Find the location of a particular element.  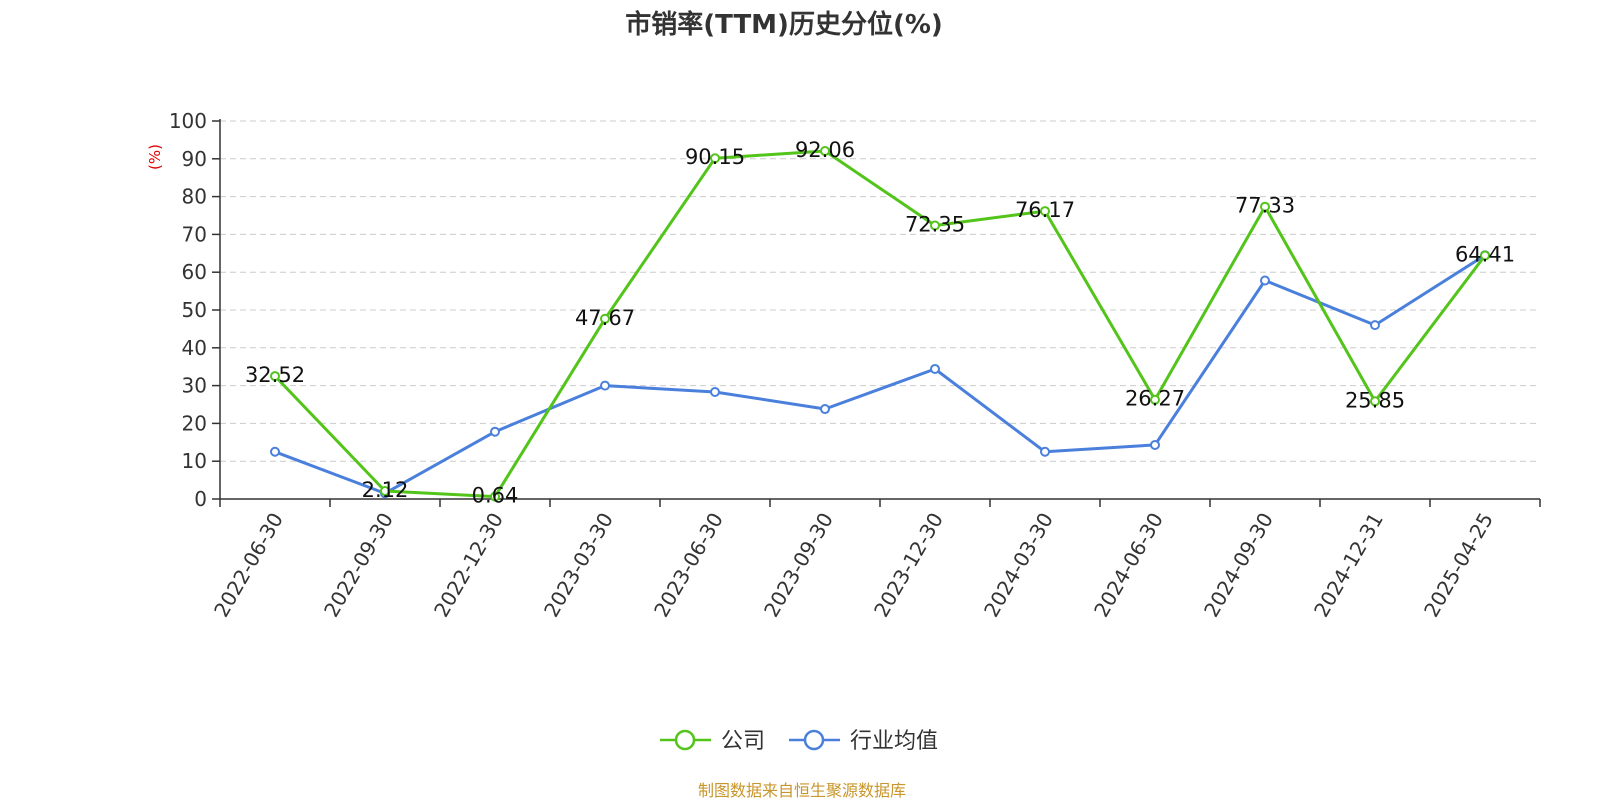

data-label-company: 47.67 is located at coordinates (605, 318).